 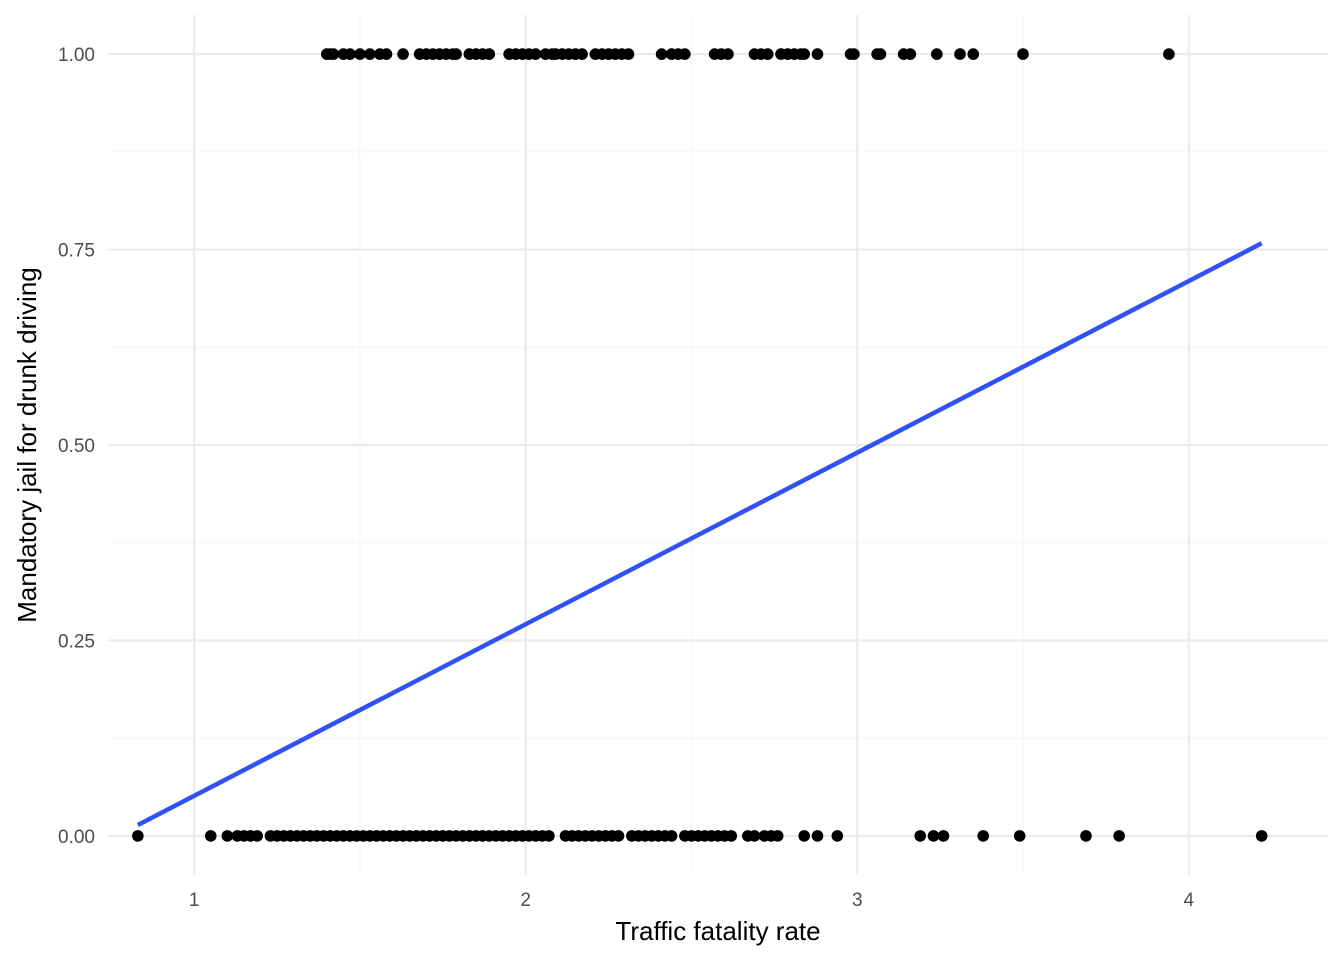 I want to click on x-tick-label: 1, so click(x=194, y=900).